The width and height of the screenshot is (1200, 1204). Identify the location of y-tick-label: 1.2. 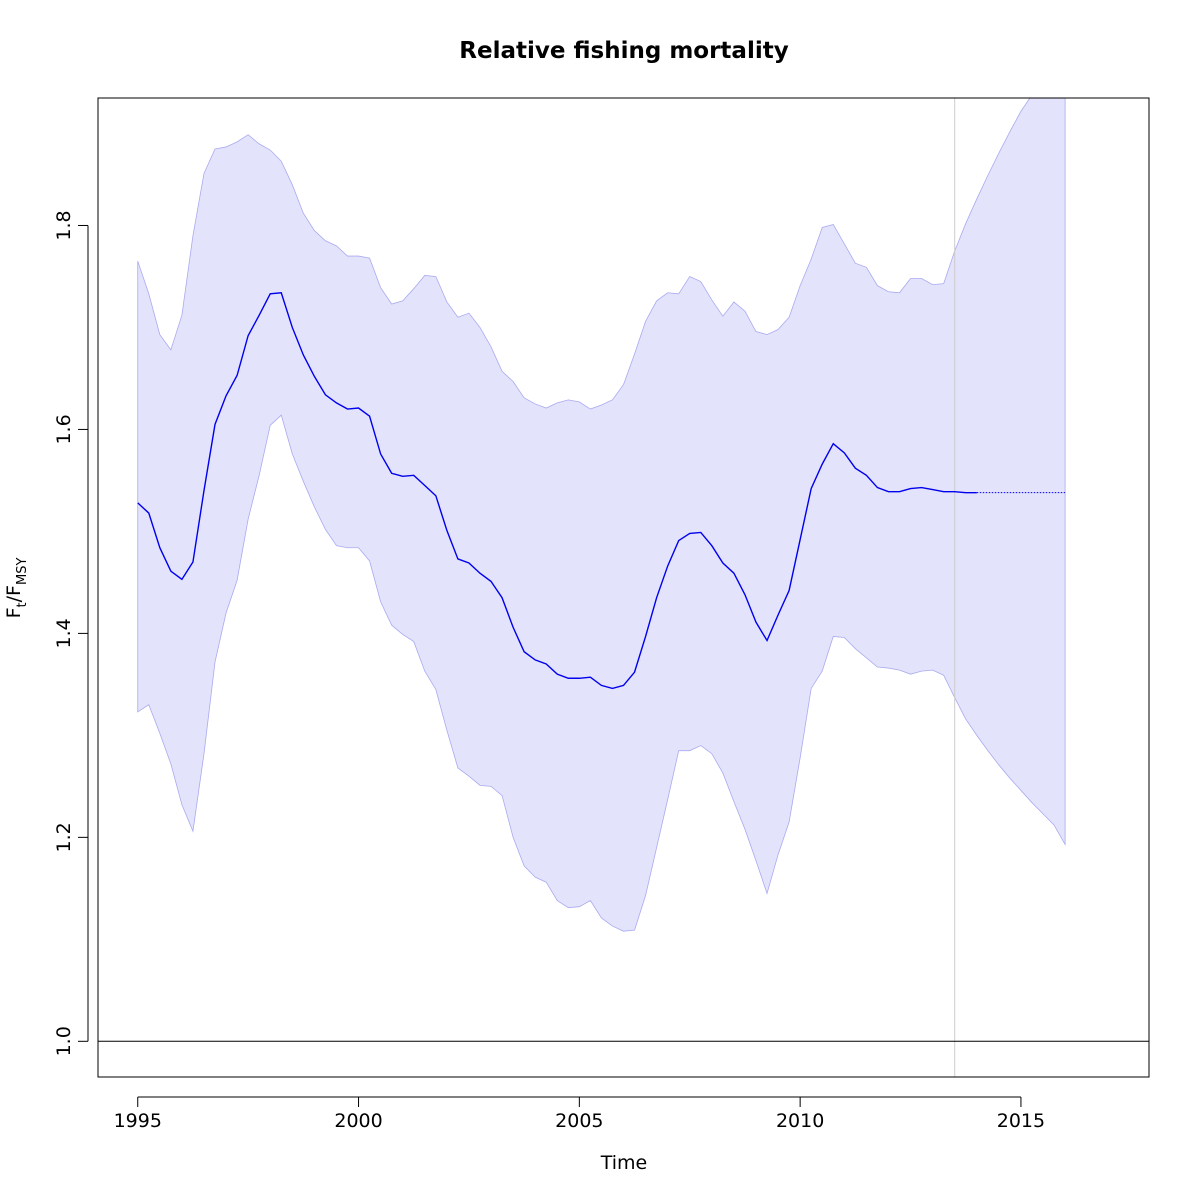
(64, 837).